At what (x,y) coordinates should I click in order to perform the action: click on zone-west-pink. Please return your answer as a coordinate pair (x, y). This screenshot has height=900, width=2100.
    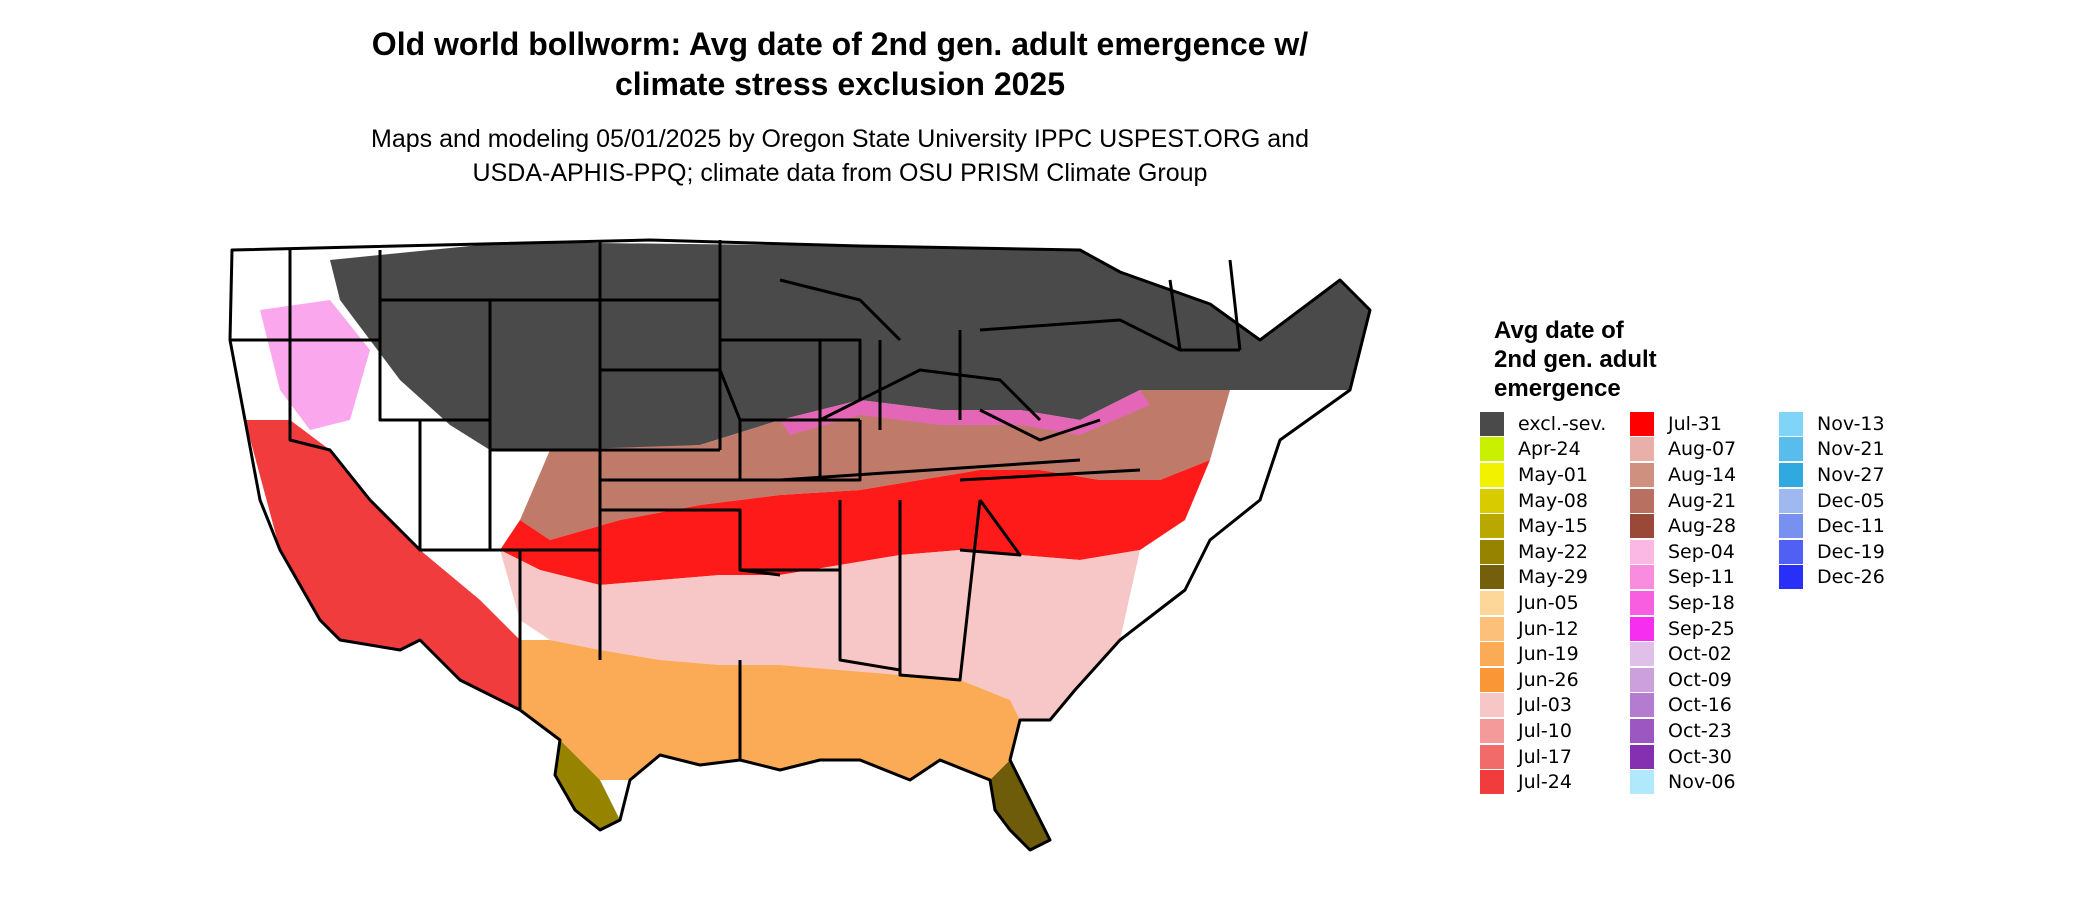
    Looking at the image, I should click on (315, 365).